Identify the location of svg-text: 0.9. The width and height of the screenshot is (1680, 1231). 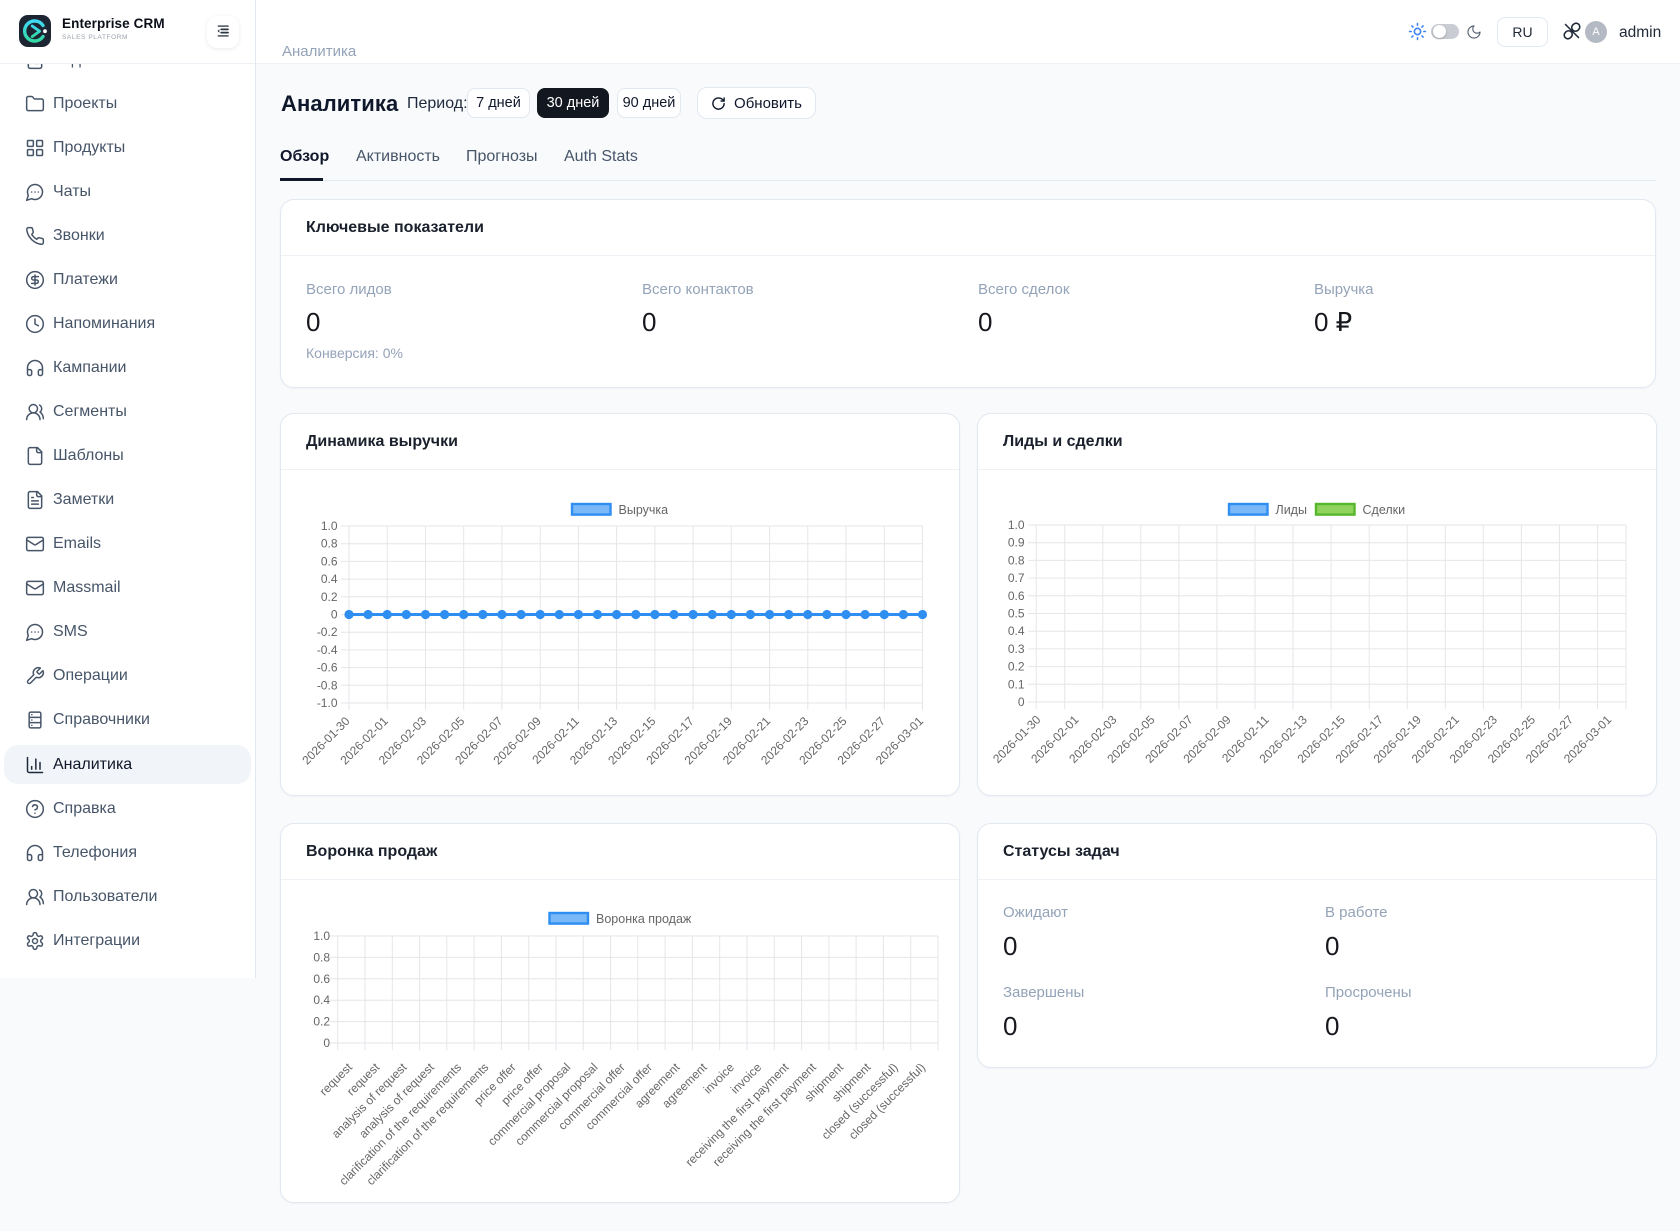
(1016, 543).